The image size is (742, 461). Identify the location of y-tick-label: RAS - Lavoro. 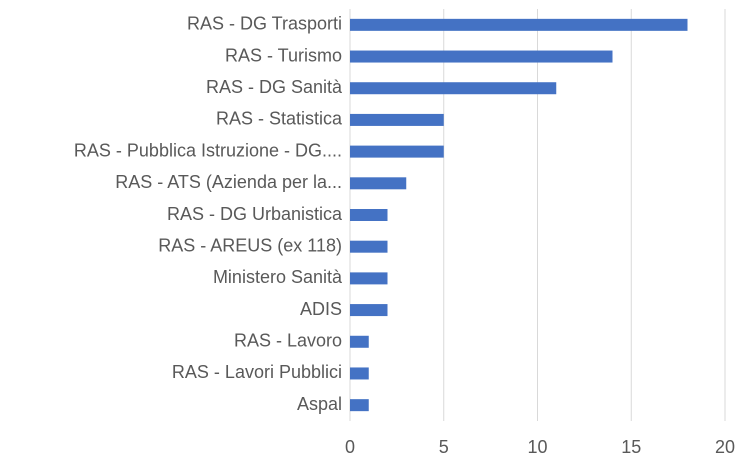
(288, 341).